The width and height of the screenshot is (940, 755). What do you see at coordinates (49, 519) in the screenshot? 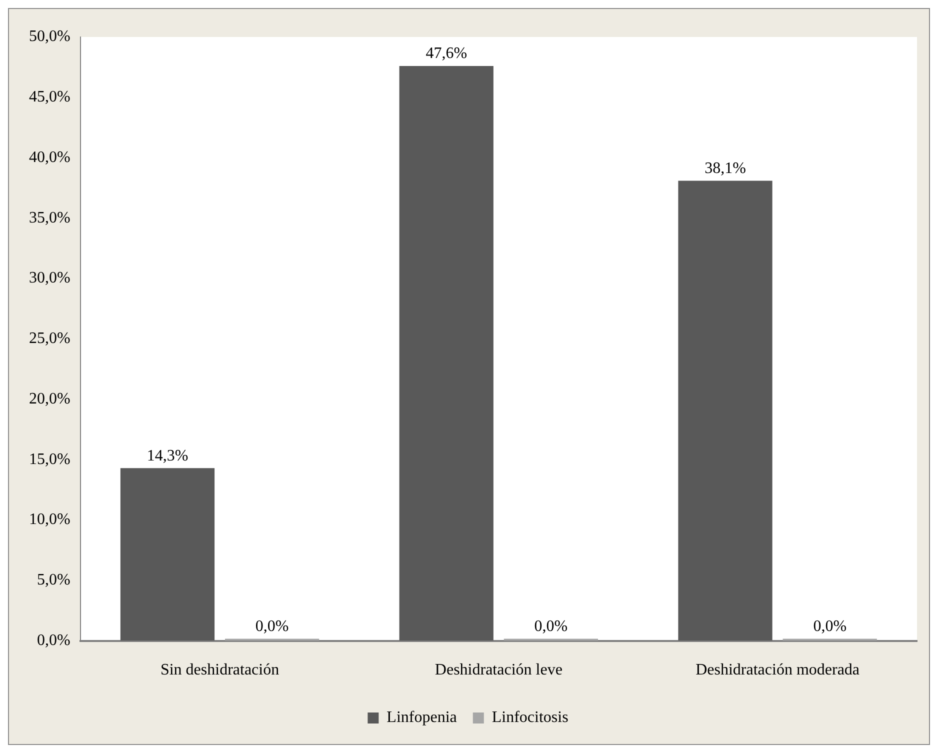
I see `y-tick-label: 10,0%` at bounding box center [49, 519].